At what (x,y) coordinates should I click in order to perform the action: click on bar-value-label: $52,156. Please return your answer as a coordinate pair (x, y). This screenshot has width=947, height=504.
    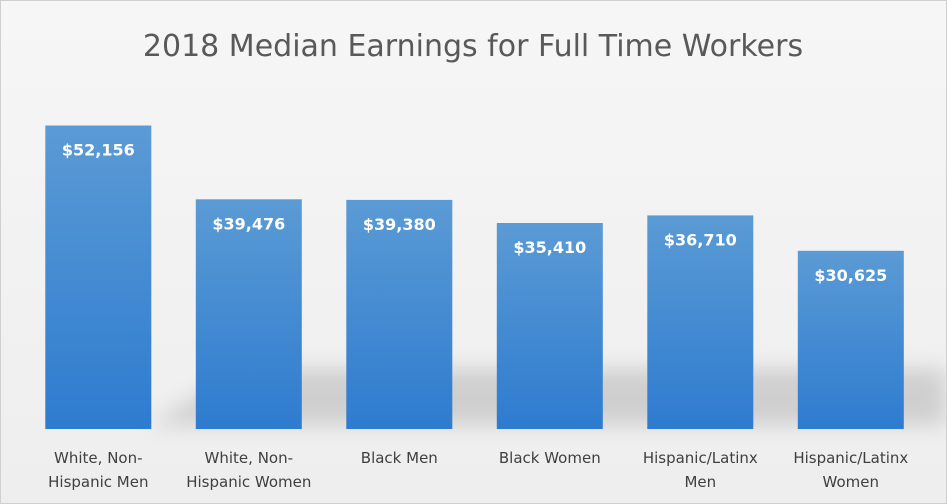
    Looking at the image, I should click on (98, 150).